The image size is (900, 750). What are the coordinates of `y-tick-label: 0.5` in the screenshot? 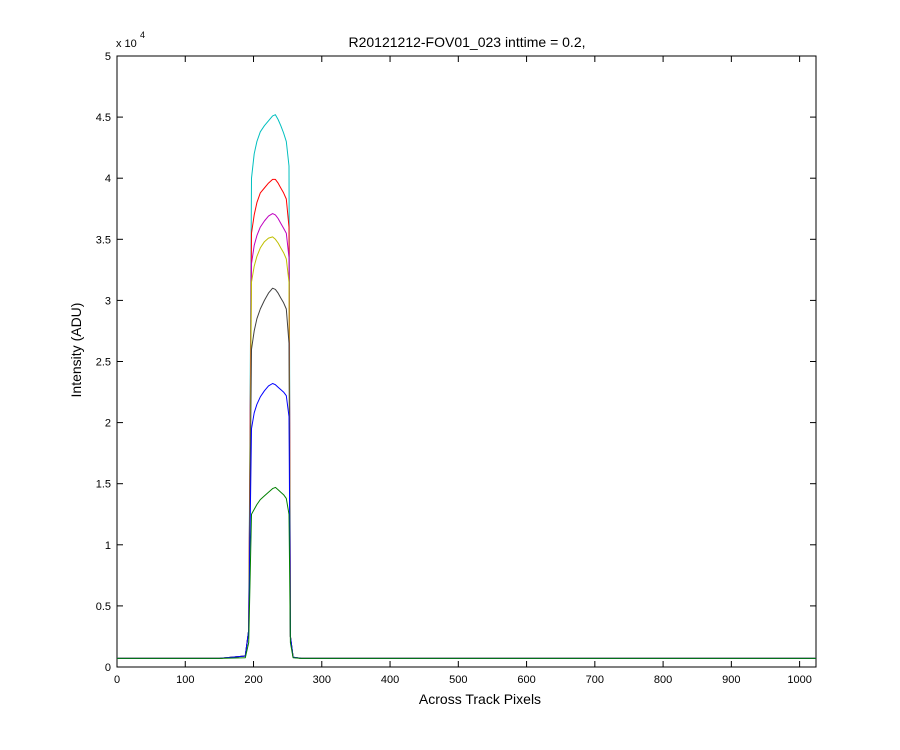 It's located at (103, 607).